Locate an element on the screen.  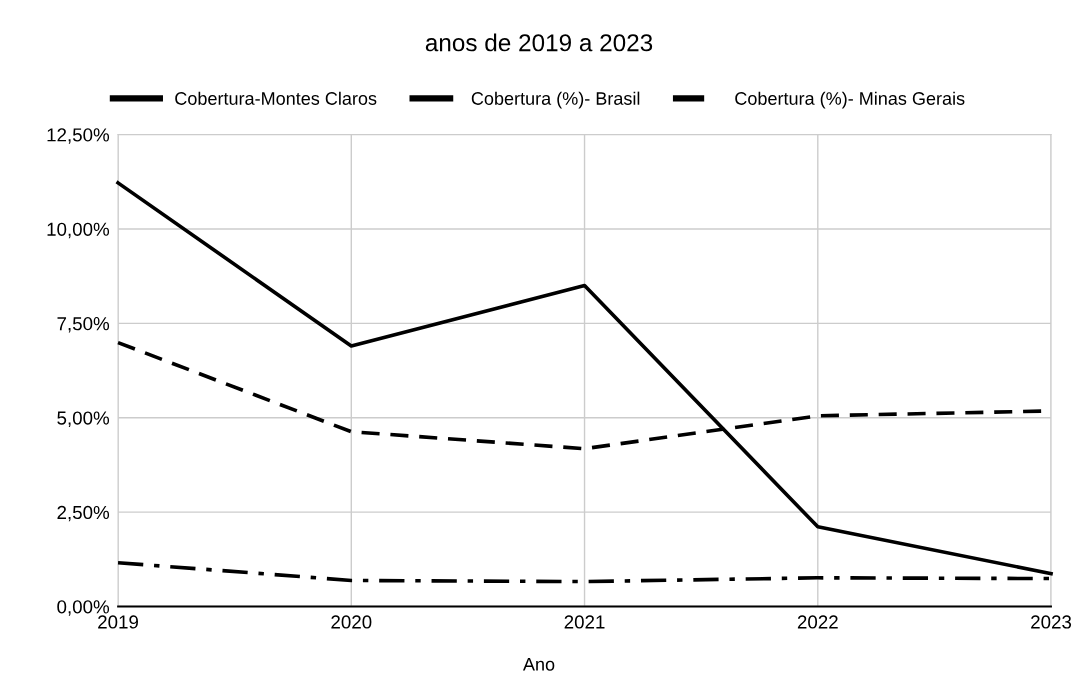
x-tick-label: 2021 is located at coordinates (584, 622).